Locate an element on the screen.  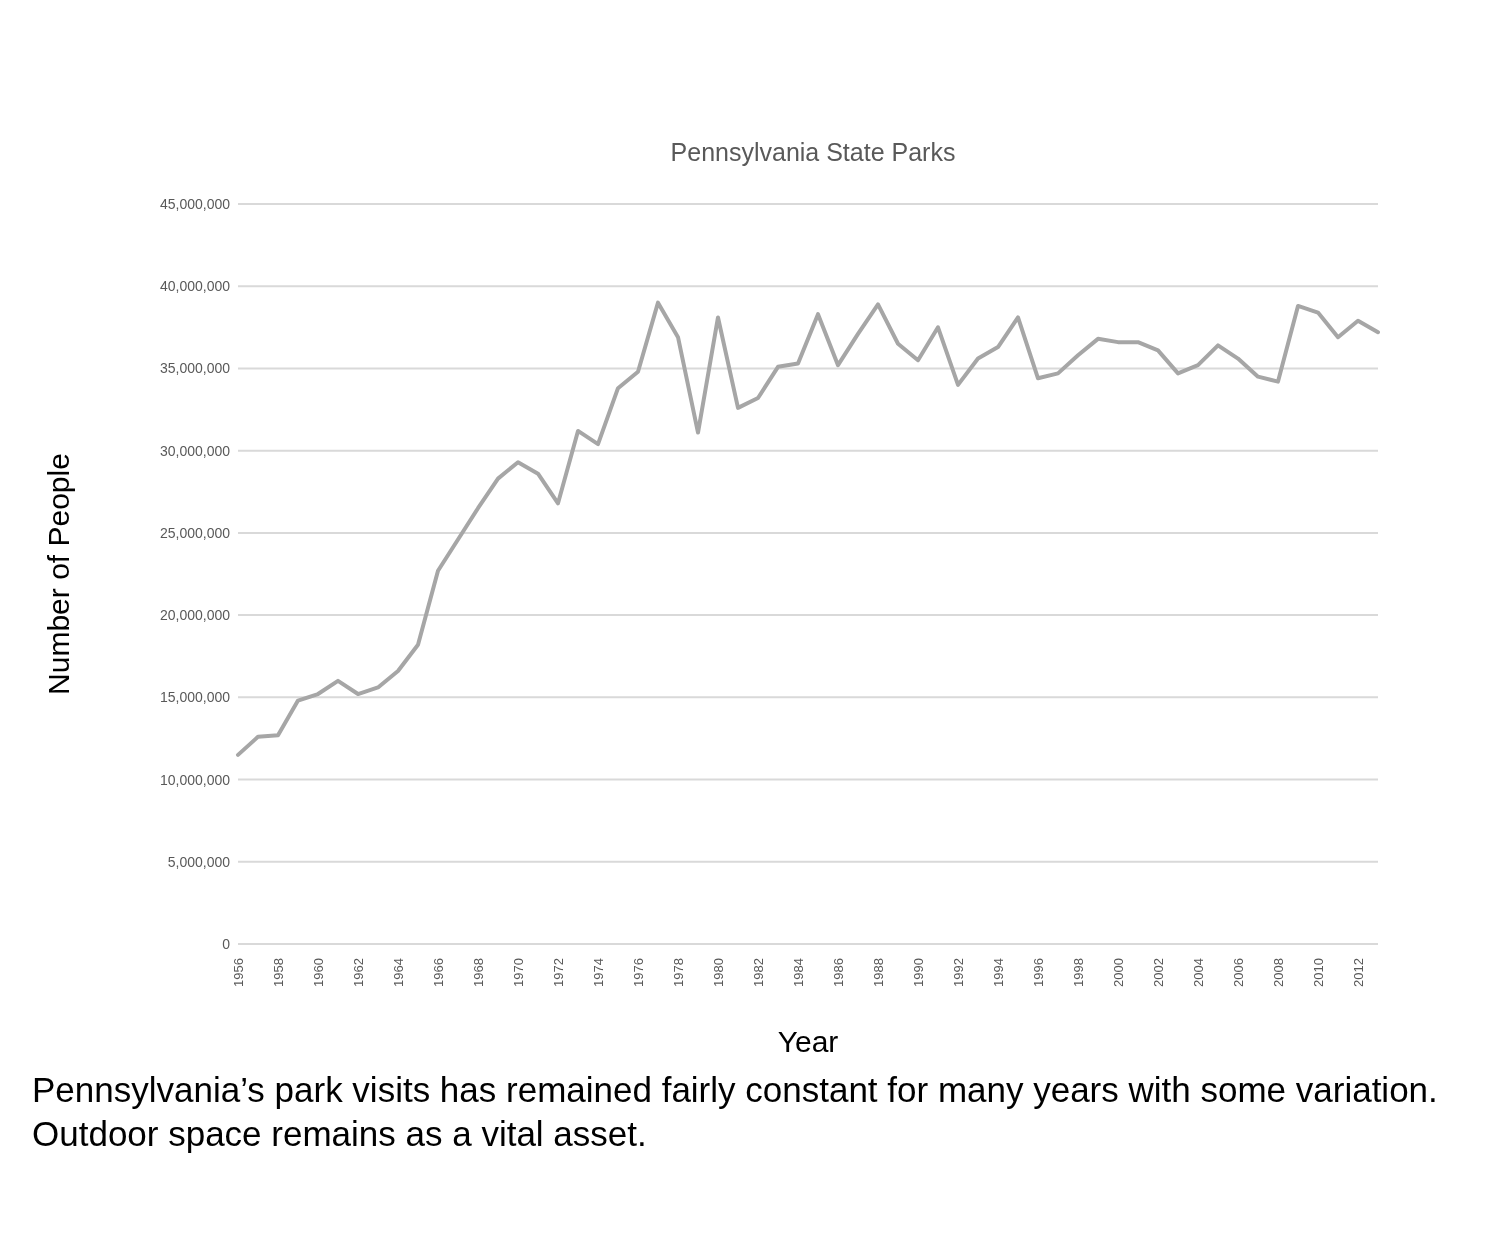
x-tick-label: 2012 is located at coordinates (1358, 972).